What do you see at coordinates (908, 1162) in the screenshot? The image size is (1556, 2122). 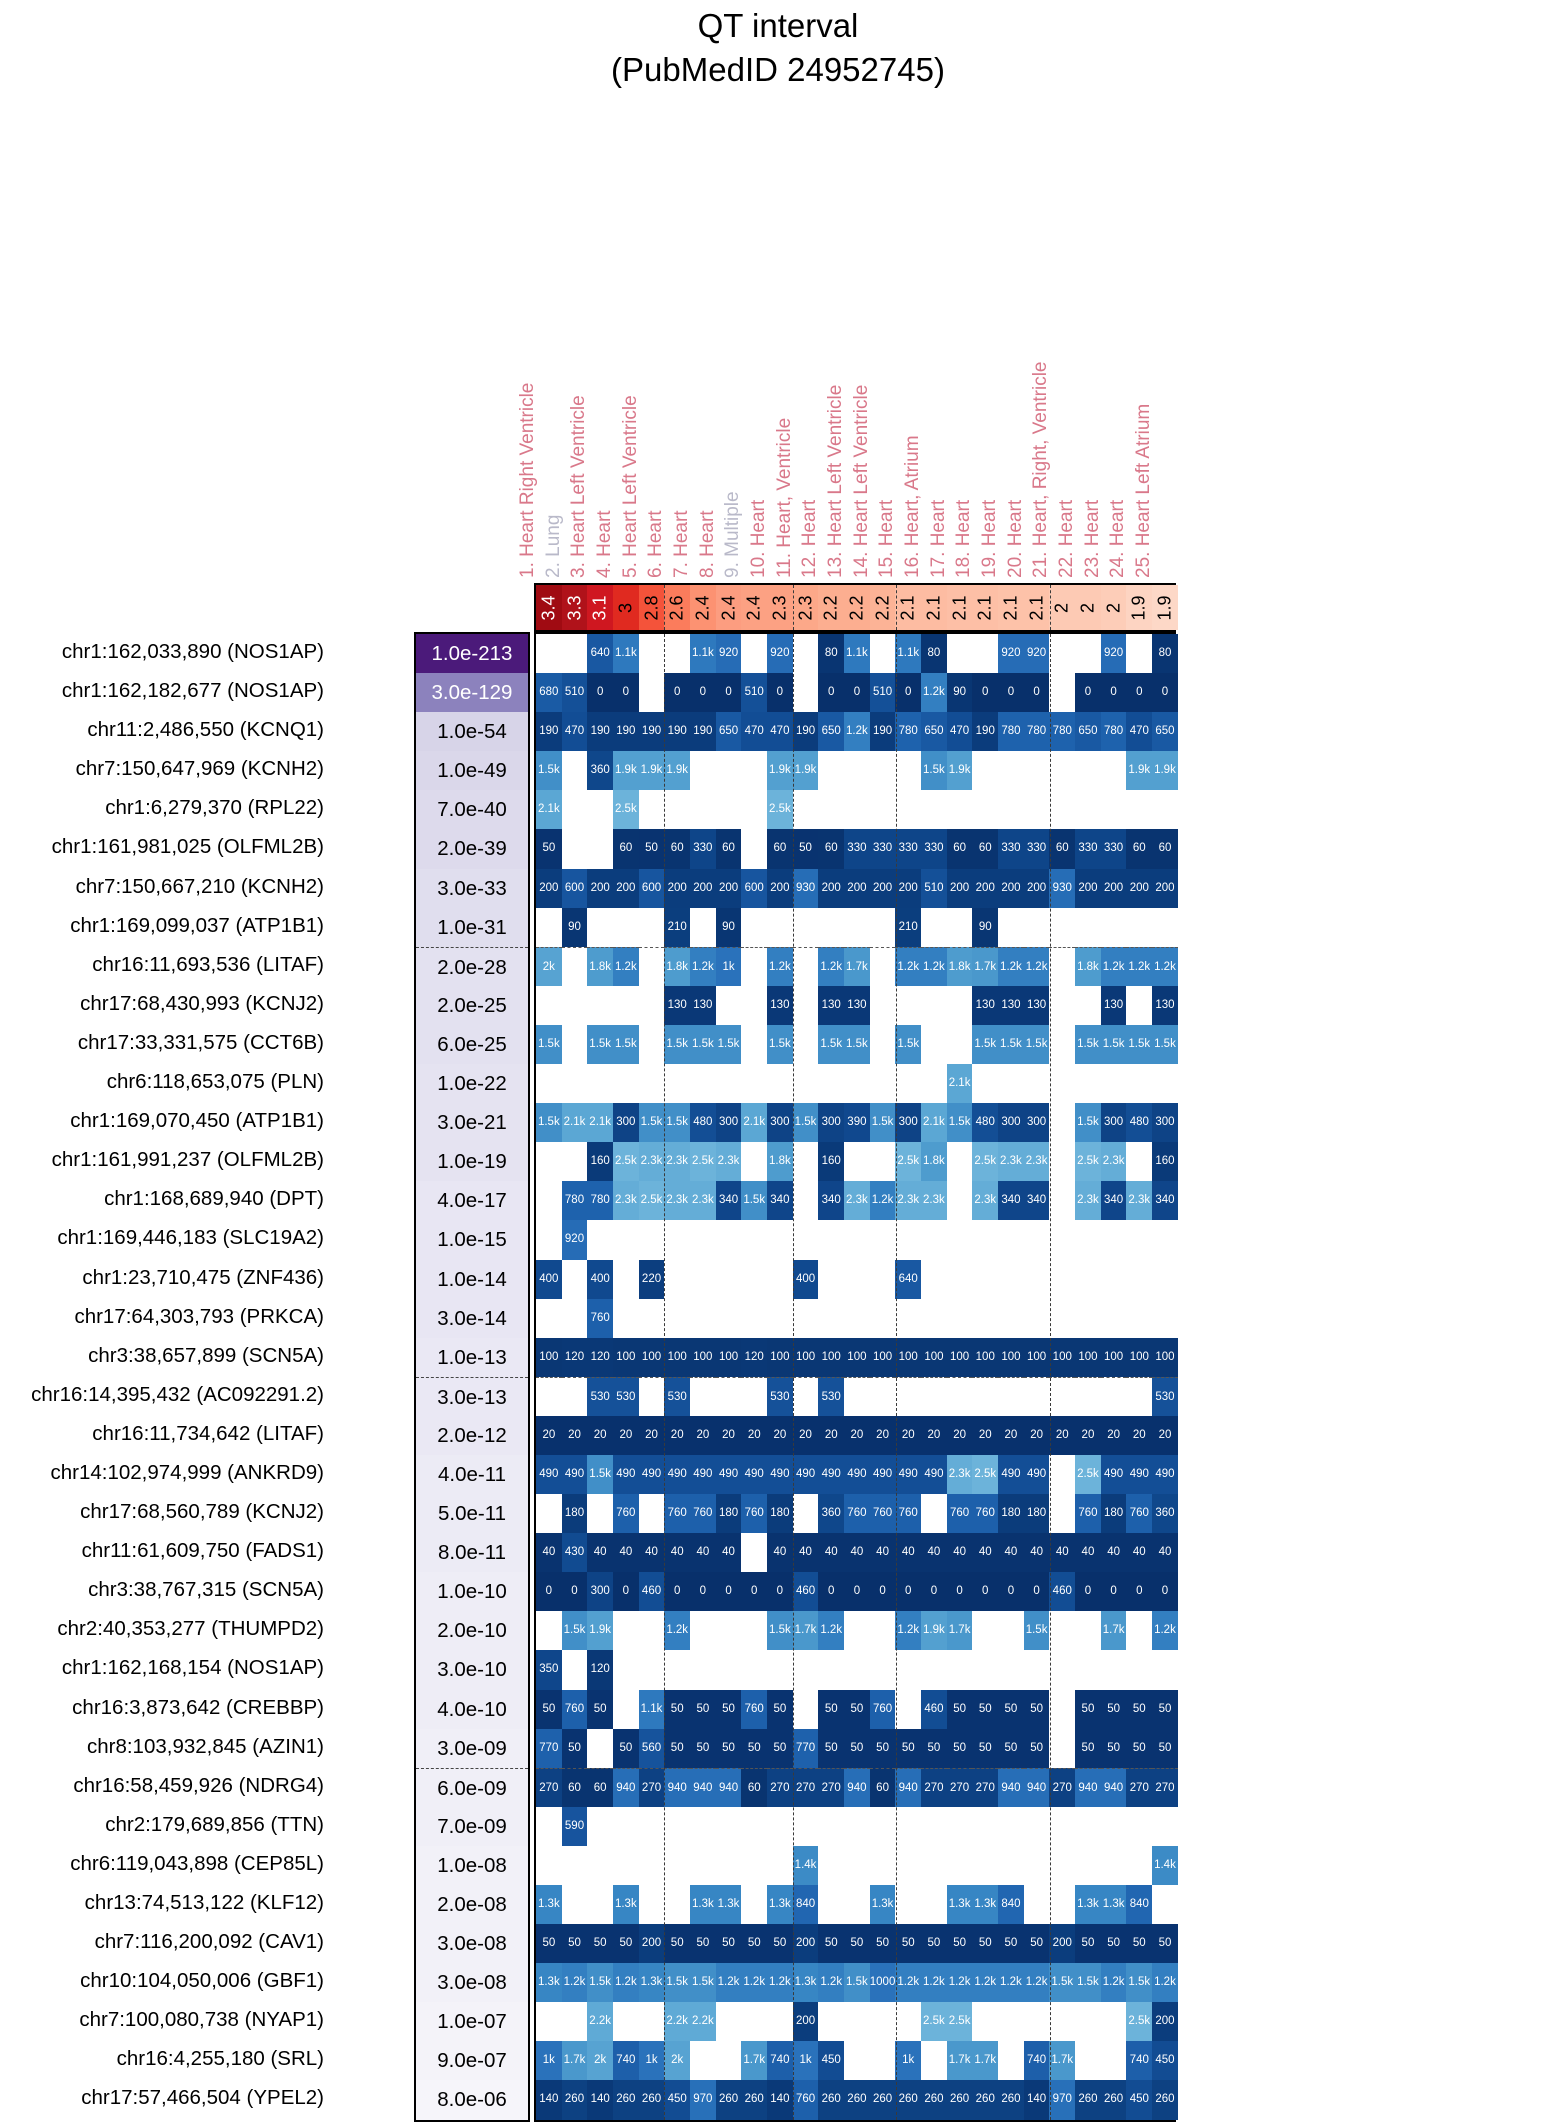 I see `heatmap-cell: 2.5k` at bounding box center [908, 1162].